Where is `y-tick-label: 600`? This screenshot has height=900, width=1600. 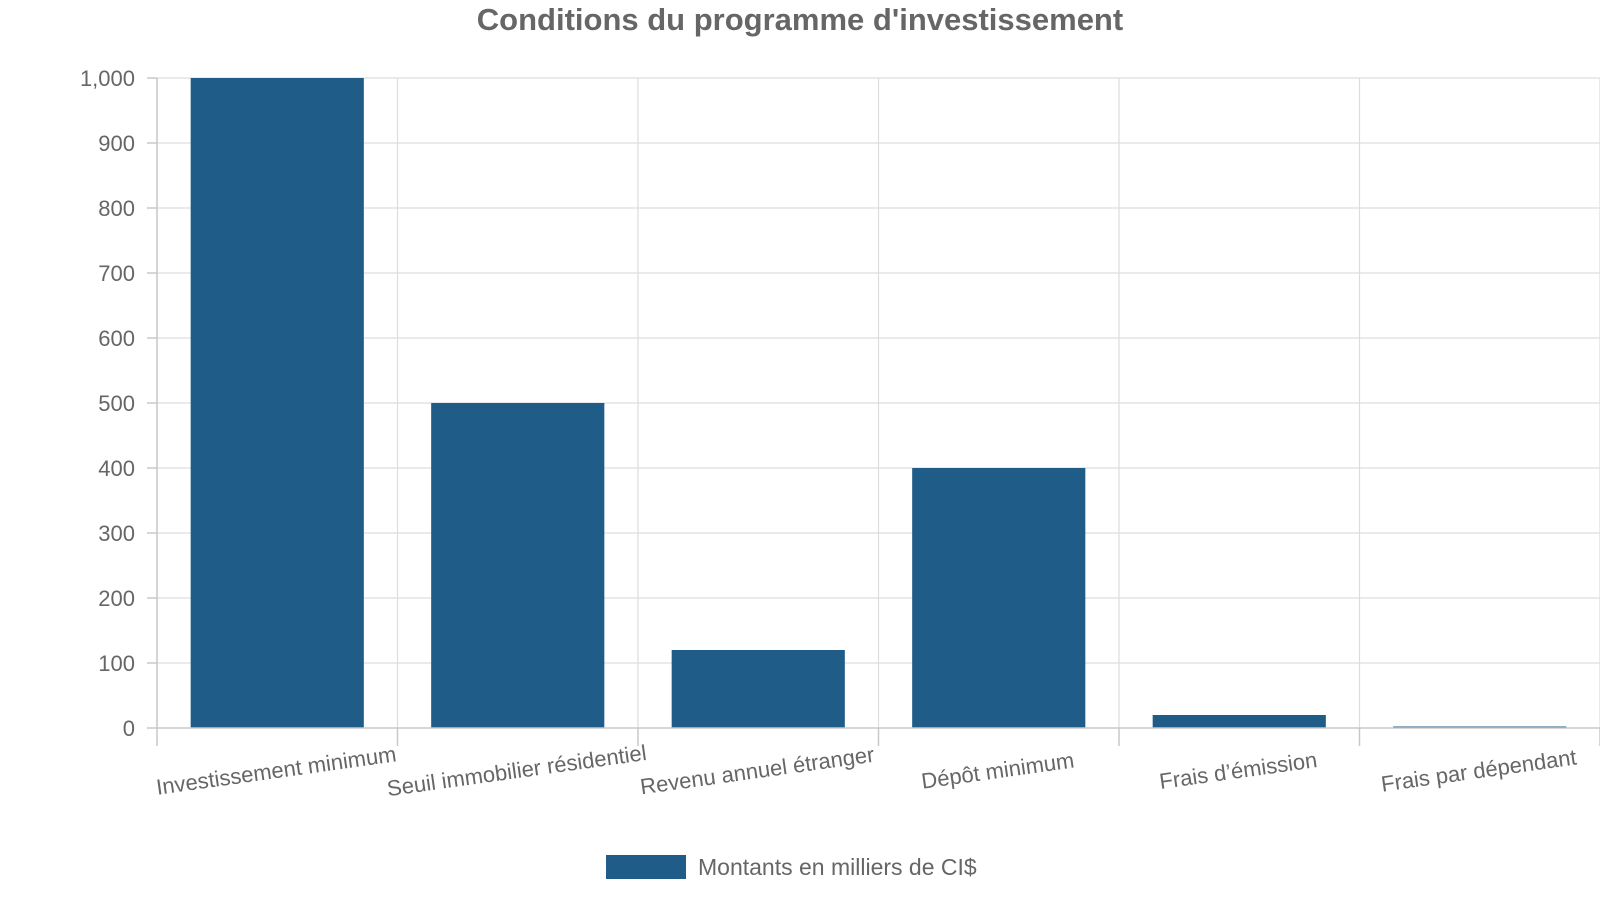
y-tick-label: 600 is located at coordinates (116, 338).